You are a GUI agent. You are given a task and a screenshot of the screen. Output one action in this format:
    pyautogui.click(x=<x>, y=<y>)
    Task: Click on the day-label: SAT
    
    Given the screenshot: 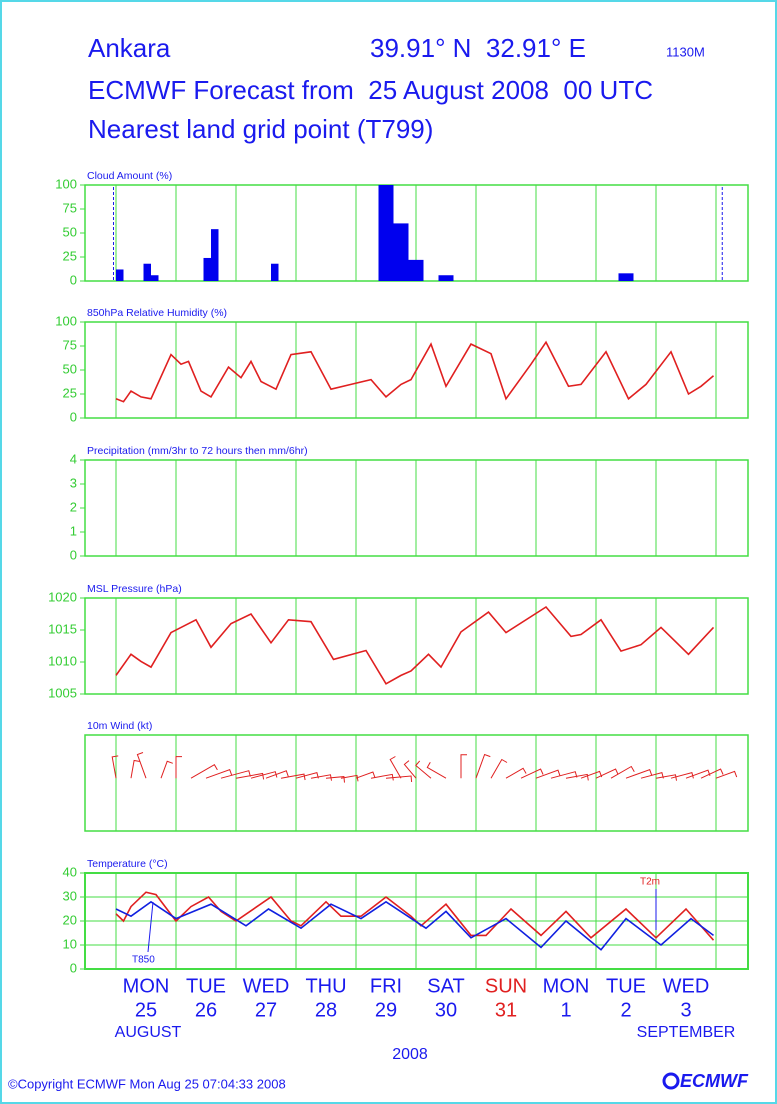 What is the action you would take?
    pyautogui.click(x=445, y=986)
    